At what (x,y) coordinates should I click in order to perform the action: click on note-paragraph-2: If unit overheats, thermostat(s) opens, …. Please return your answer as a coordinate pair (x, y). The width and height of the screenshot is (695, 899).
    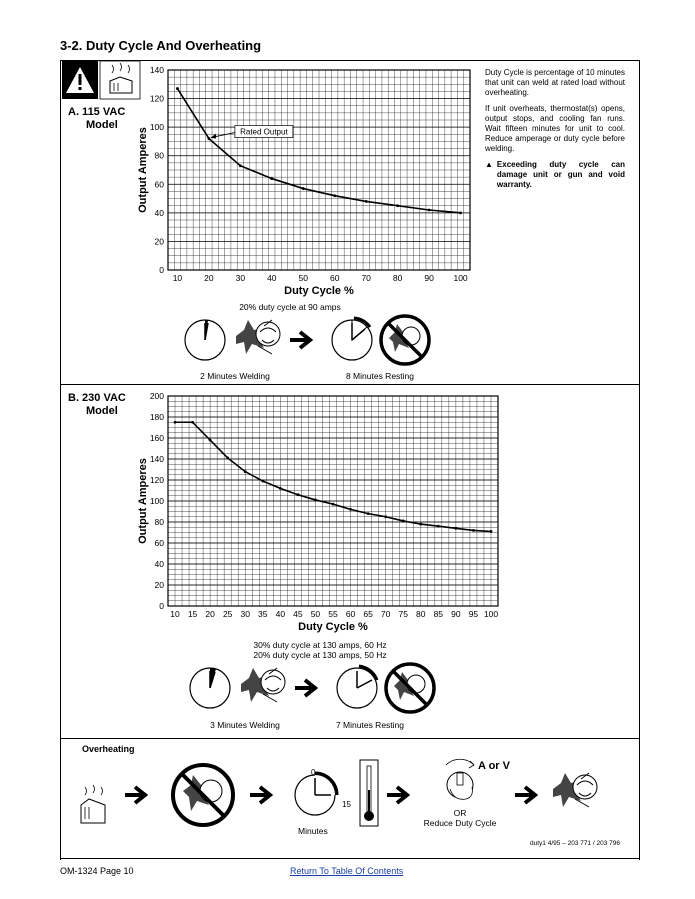
    Looking at the image, I should click on (555, 128).